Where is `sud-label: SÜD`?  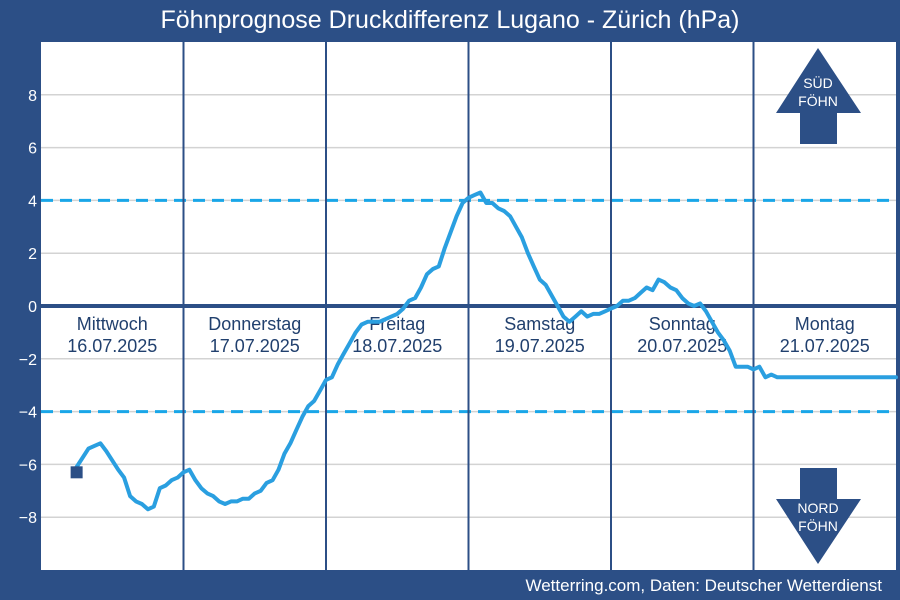 sud-label: SÜD is located at coordinates (818, 82).